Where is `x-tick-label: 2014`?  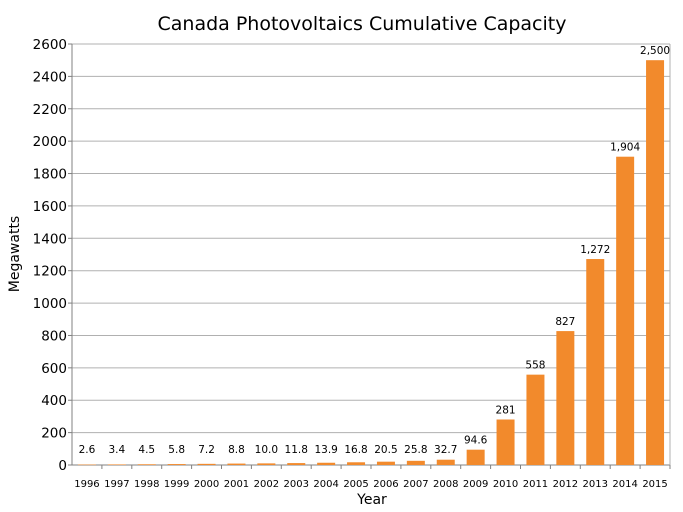 x-tick-label: 2014 is located at coordinates (624, 484).